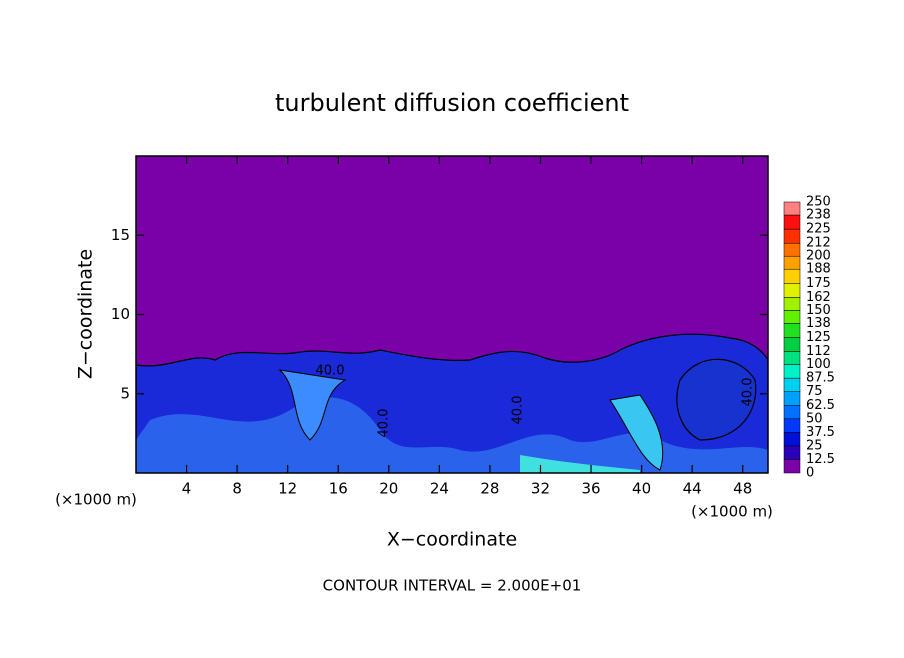  I want to click on x-tick-label: 48, so click(742, 489).